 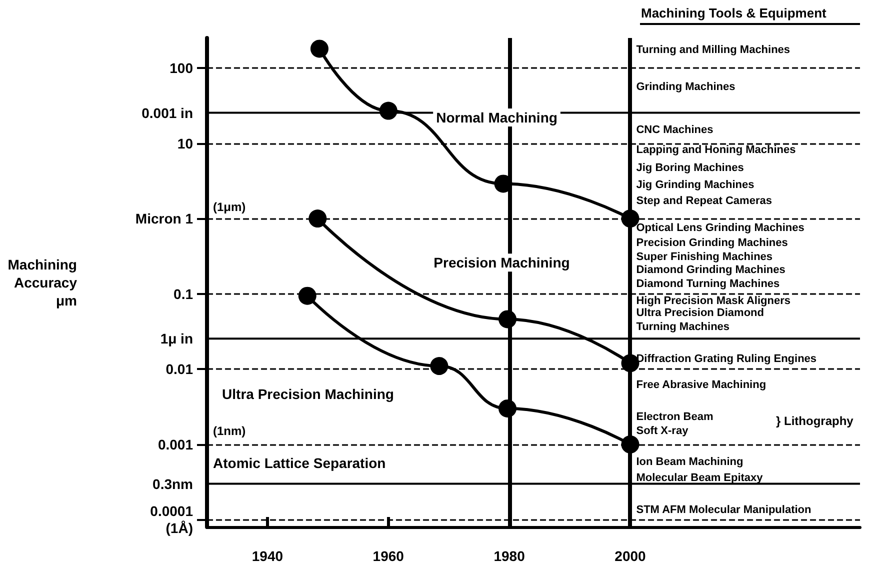 I want to click on y-tick-label: 0.001, so click(x=176, y=444).